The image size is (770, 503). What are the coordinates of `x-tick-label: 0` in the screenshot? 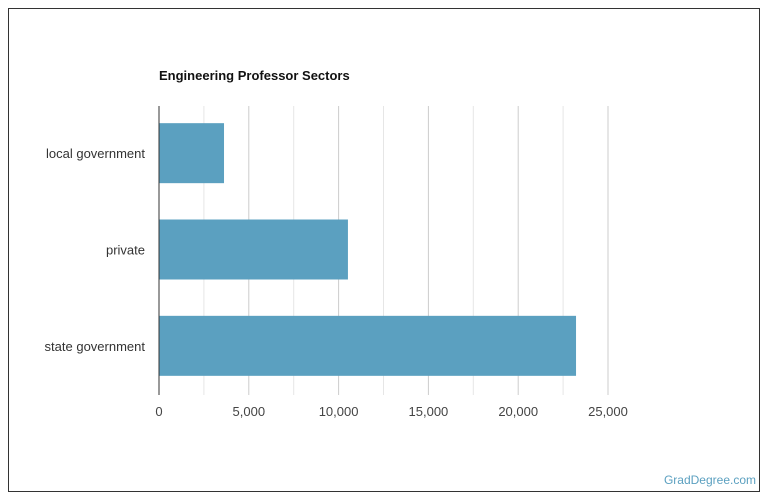 It's located at (158, 411).